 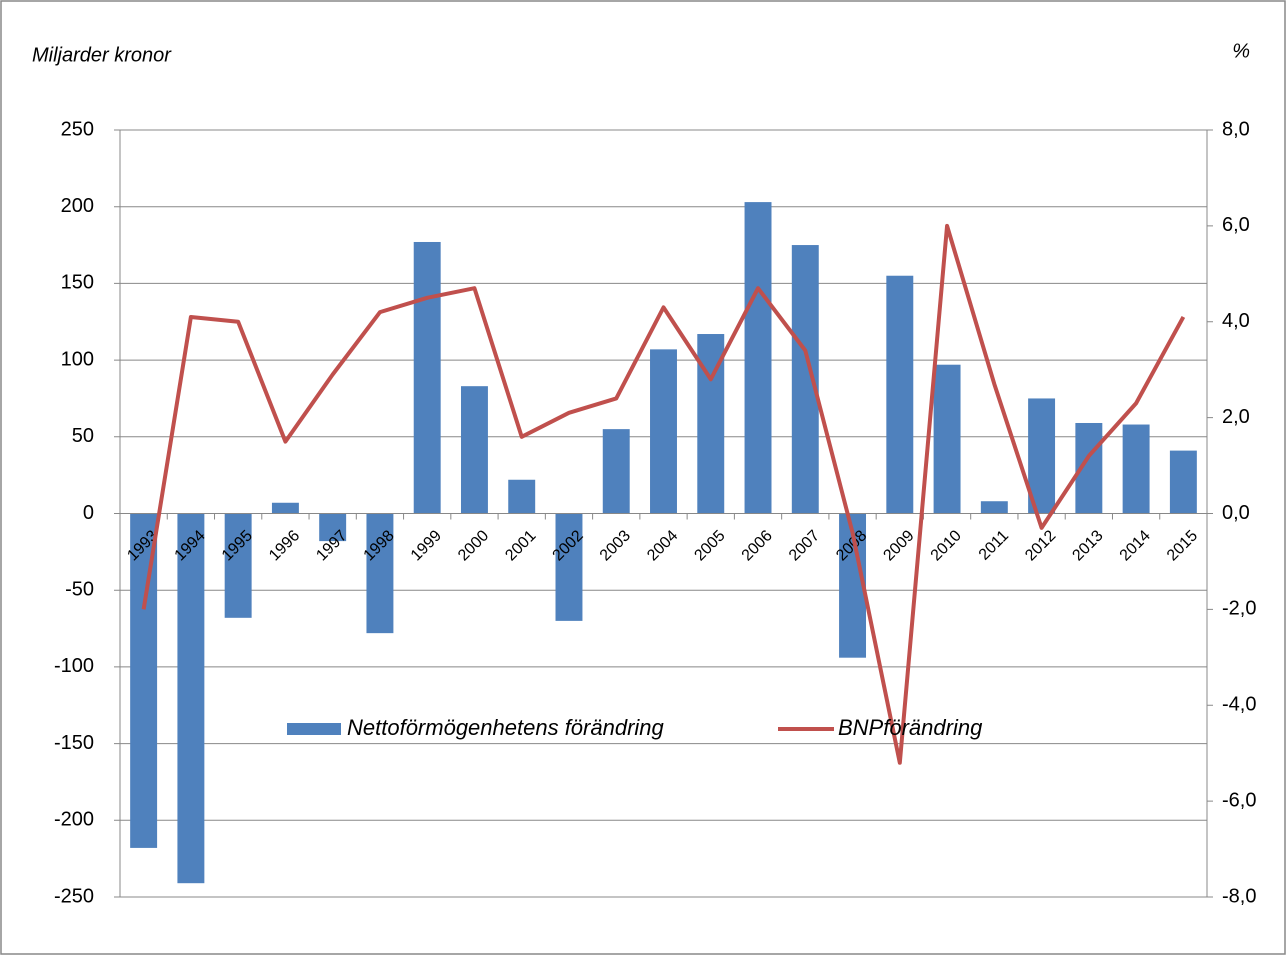 What do you see at coordinates (77, 206) in the screenshot?
I see `y-tick-label: 200` at bounding box center [77, 206].